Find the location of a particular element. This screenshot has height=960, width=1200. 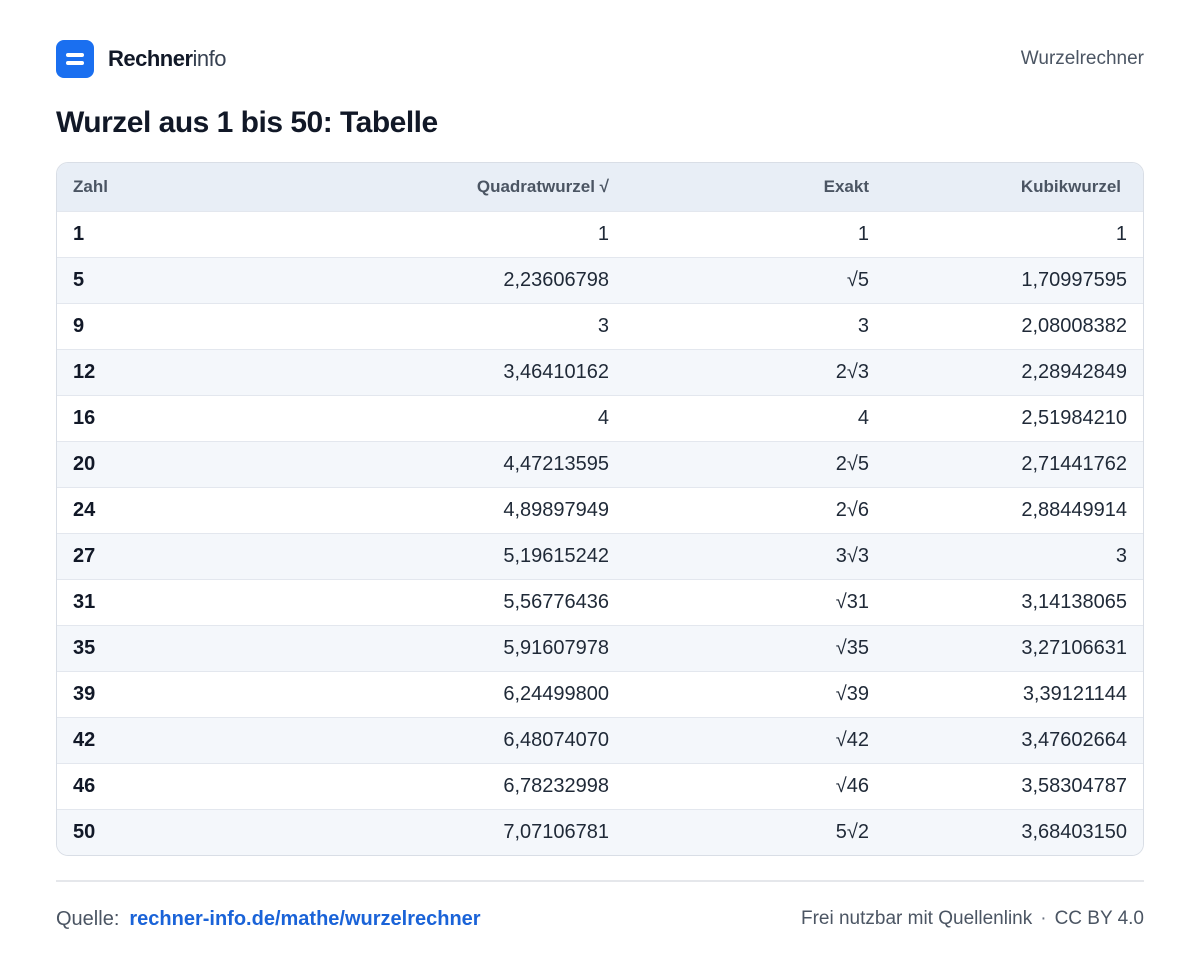

cell-zahl: 9 is located at coordinates (79, 325).